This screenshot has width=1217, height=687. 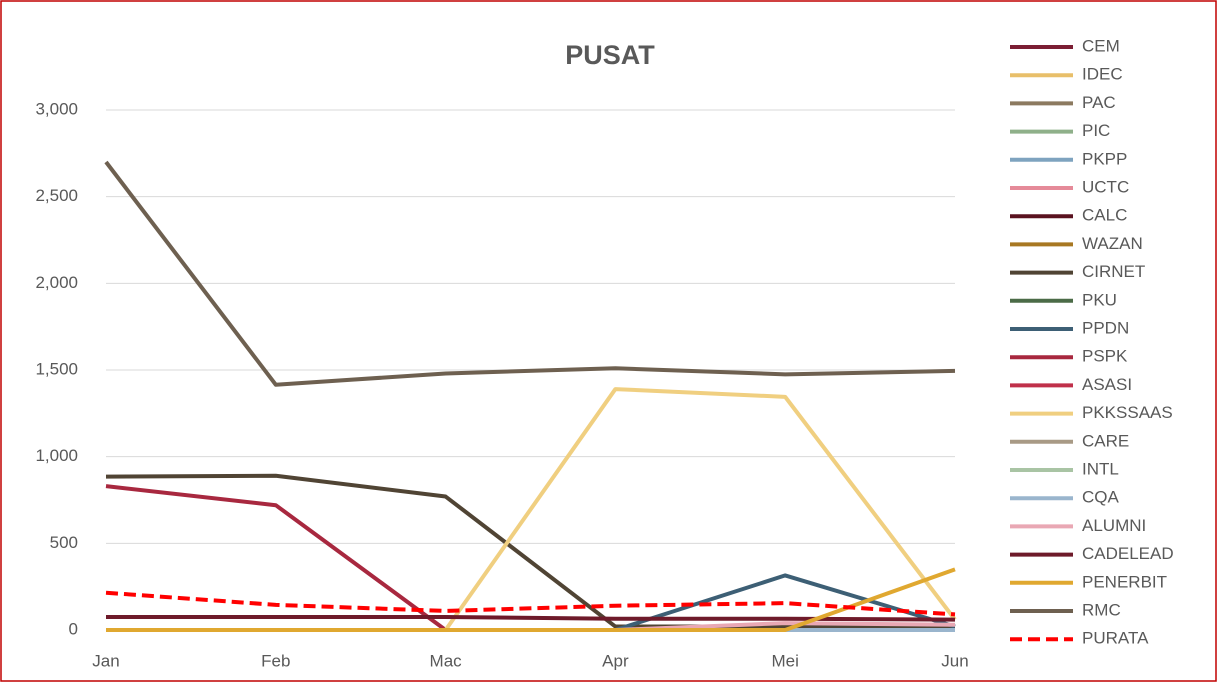 I want to click on legend-label: WAZAN, so click(x=1112, y=243).